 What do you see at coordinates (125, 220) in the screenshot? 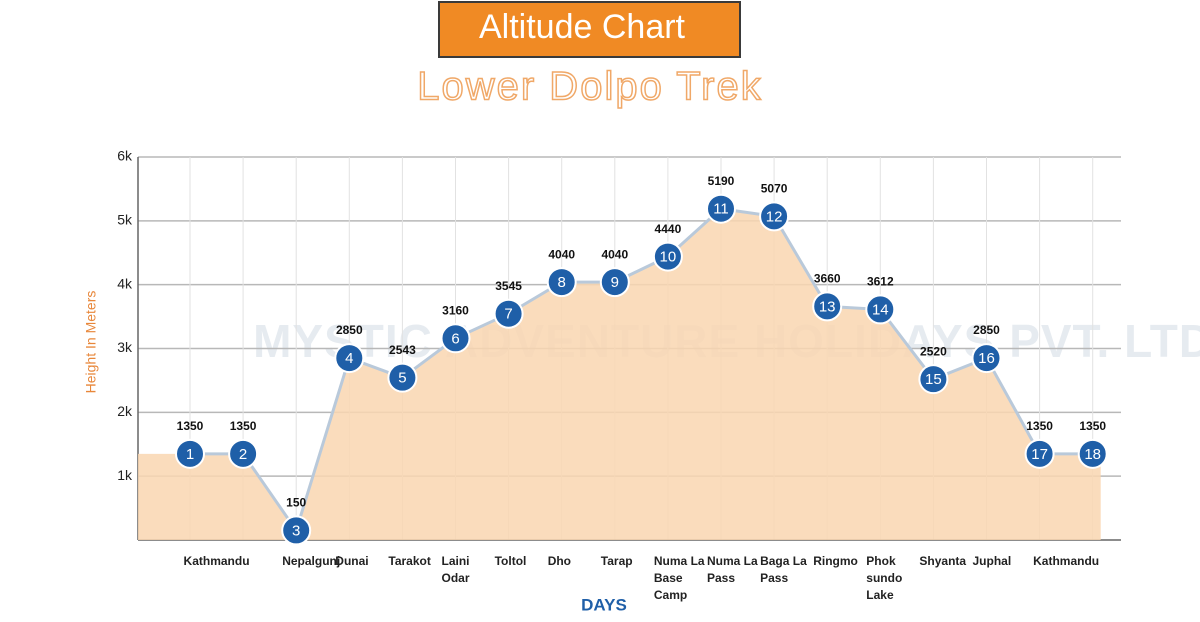
I see `y-tick-label: 5k` at bounding box center [125, 220].